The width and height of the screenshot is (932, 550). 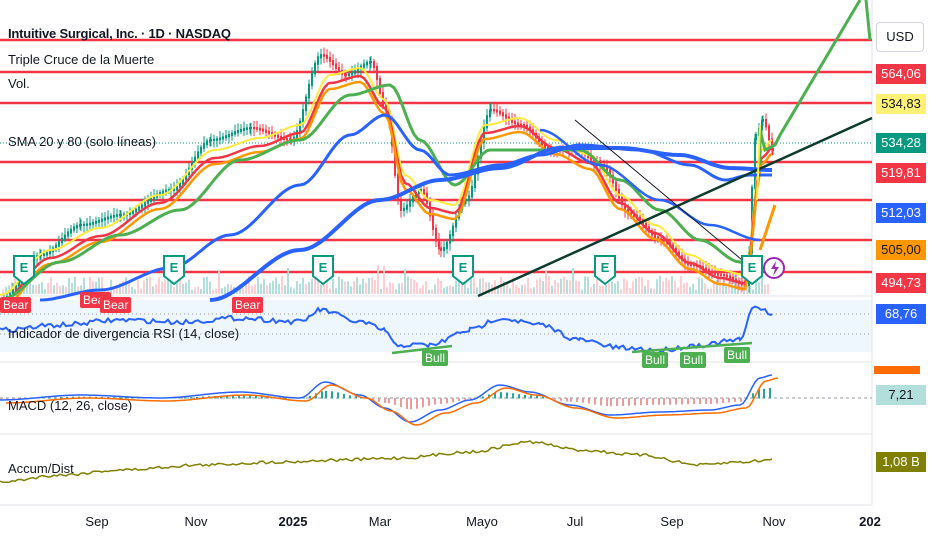 I want to click on currency-button: USD, so click(x=900, y=37).